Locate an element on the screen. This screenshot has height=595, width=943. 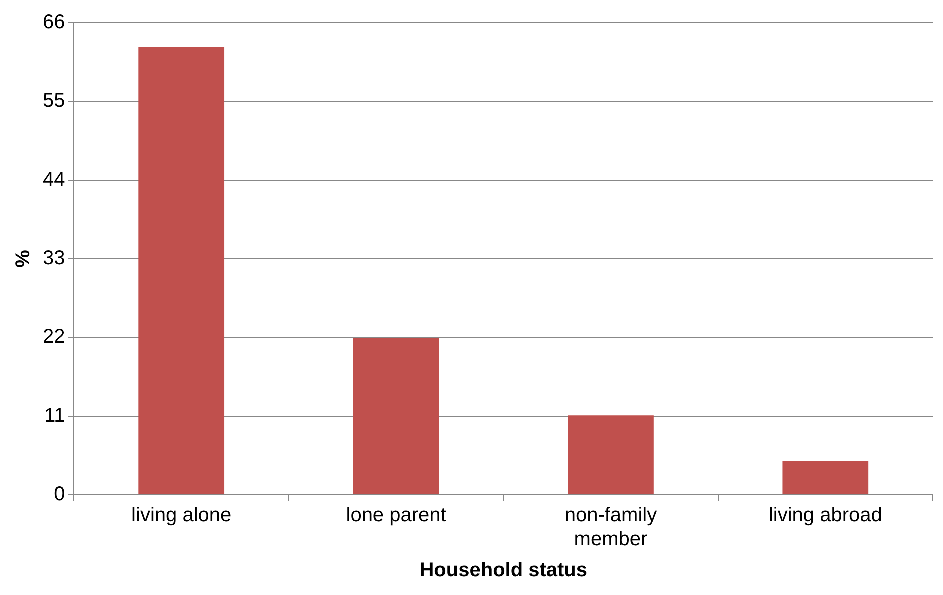
x-tick-label: lone parent is located at coordinates (396, 515).